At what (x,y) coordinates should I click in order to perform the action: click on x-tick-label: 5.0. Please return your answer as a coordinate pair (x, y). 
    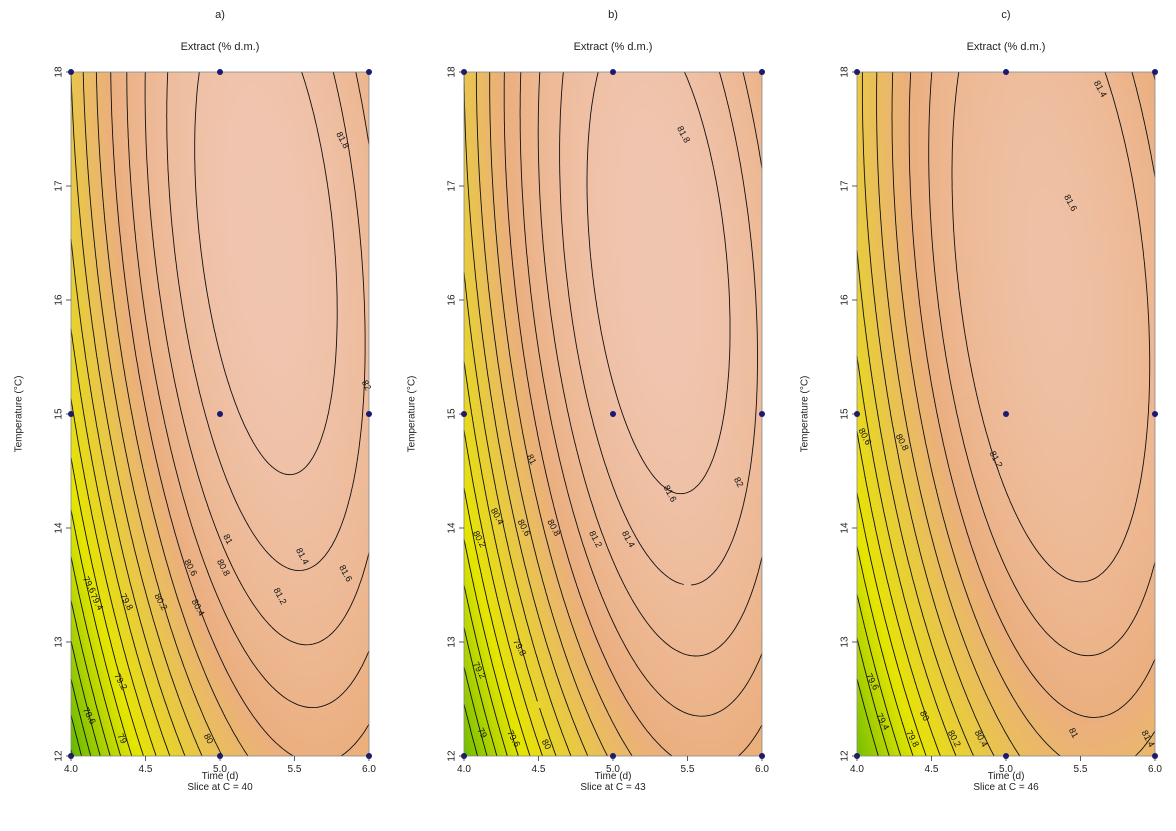
    Looking at the image, I should click on (220, 769).